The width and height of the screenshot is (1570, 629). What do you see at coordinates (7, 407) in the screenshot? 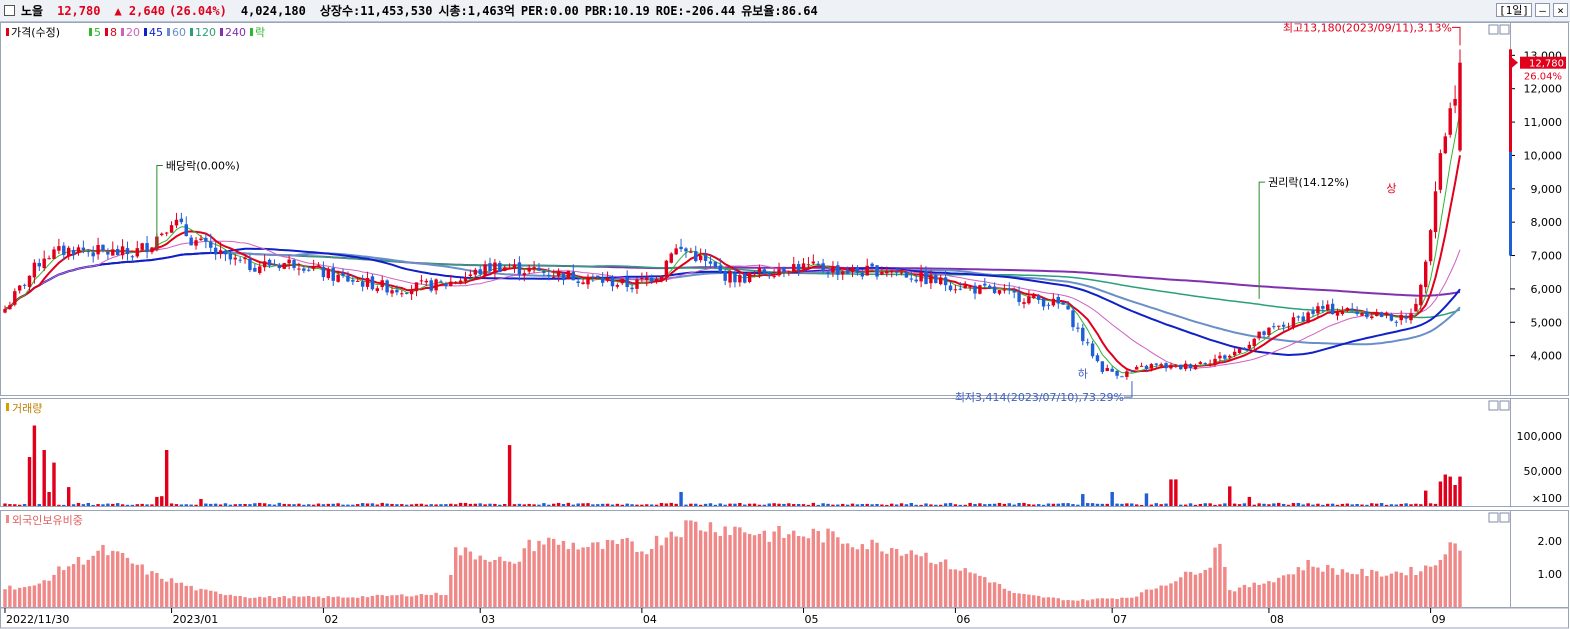
I see `volume-legend-swatch` at bounding box center [7, 407].